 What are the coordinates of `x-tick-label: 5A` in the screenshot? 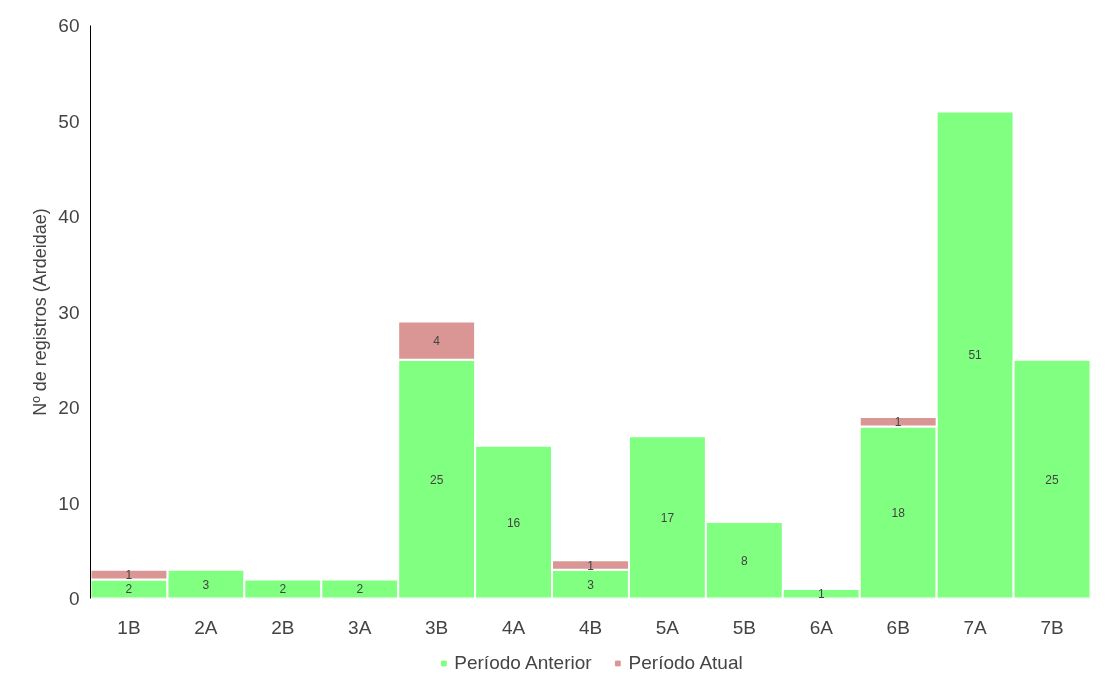 It's located at (667, 627).